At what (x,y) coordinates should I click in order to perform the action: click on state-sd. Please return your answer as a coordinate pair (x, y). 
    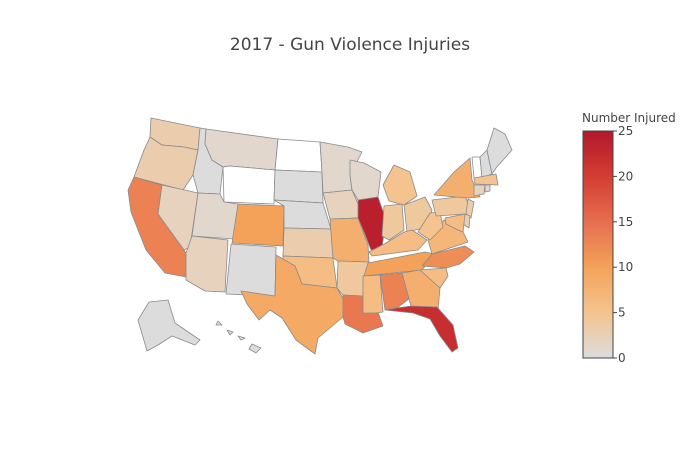
    Looking at the image, I should click on (298, 186).